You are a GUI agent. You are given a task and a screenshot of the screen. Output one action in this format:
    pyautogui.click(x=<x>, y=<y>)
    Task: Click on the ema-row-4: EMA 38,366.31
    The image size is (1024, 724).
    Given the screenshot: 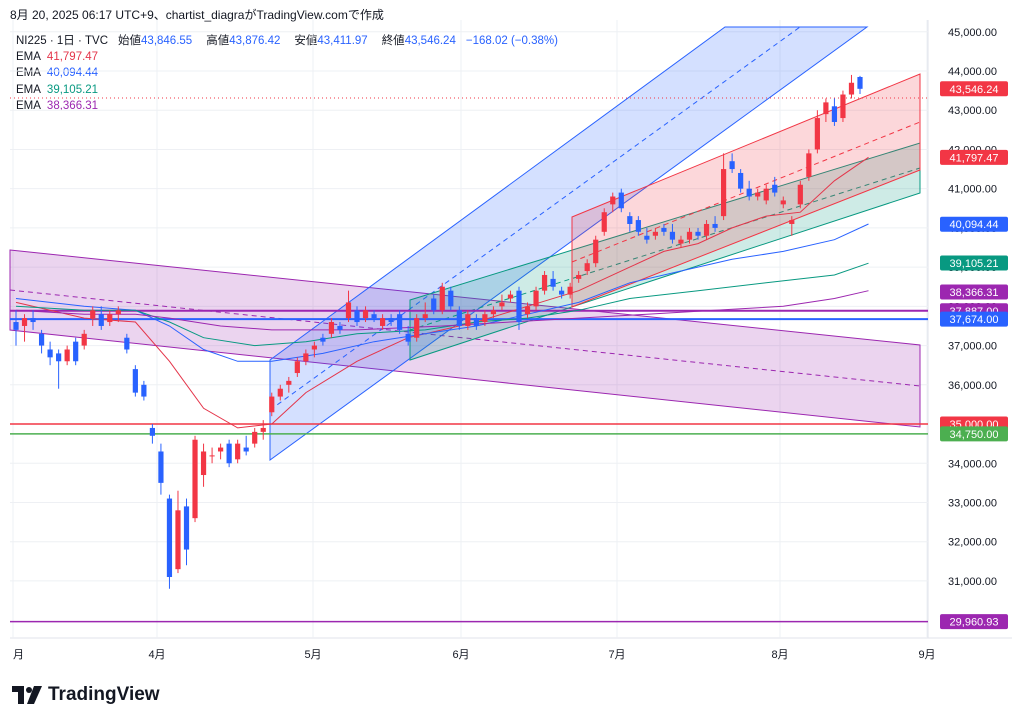 What is the action you would take?
    pyautogui.click(x=287, y=106)
    